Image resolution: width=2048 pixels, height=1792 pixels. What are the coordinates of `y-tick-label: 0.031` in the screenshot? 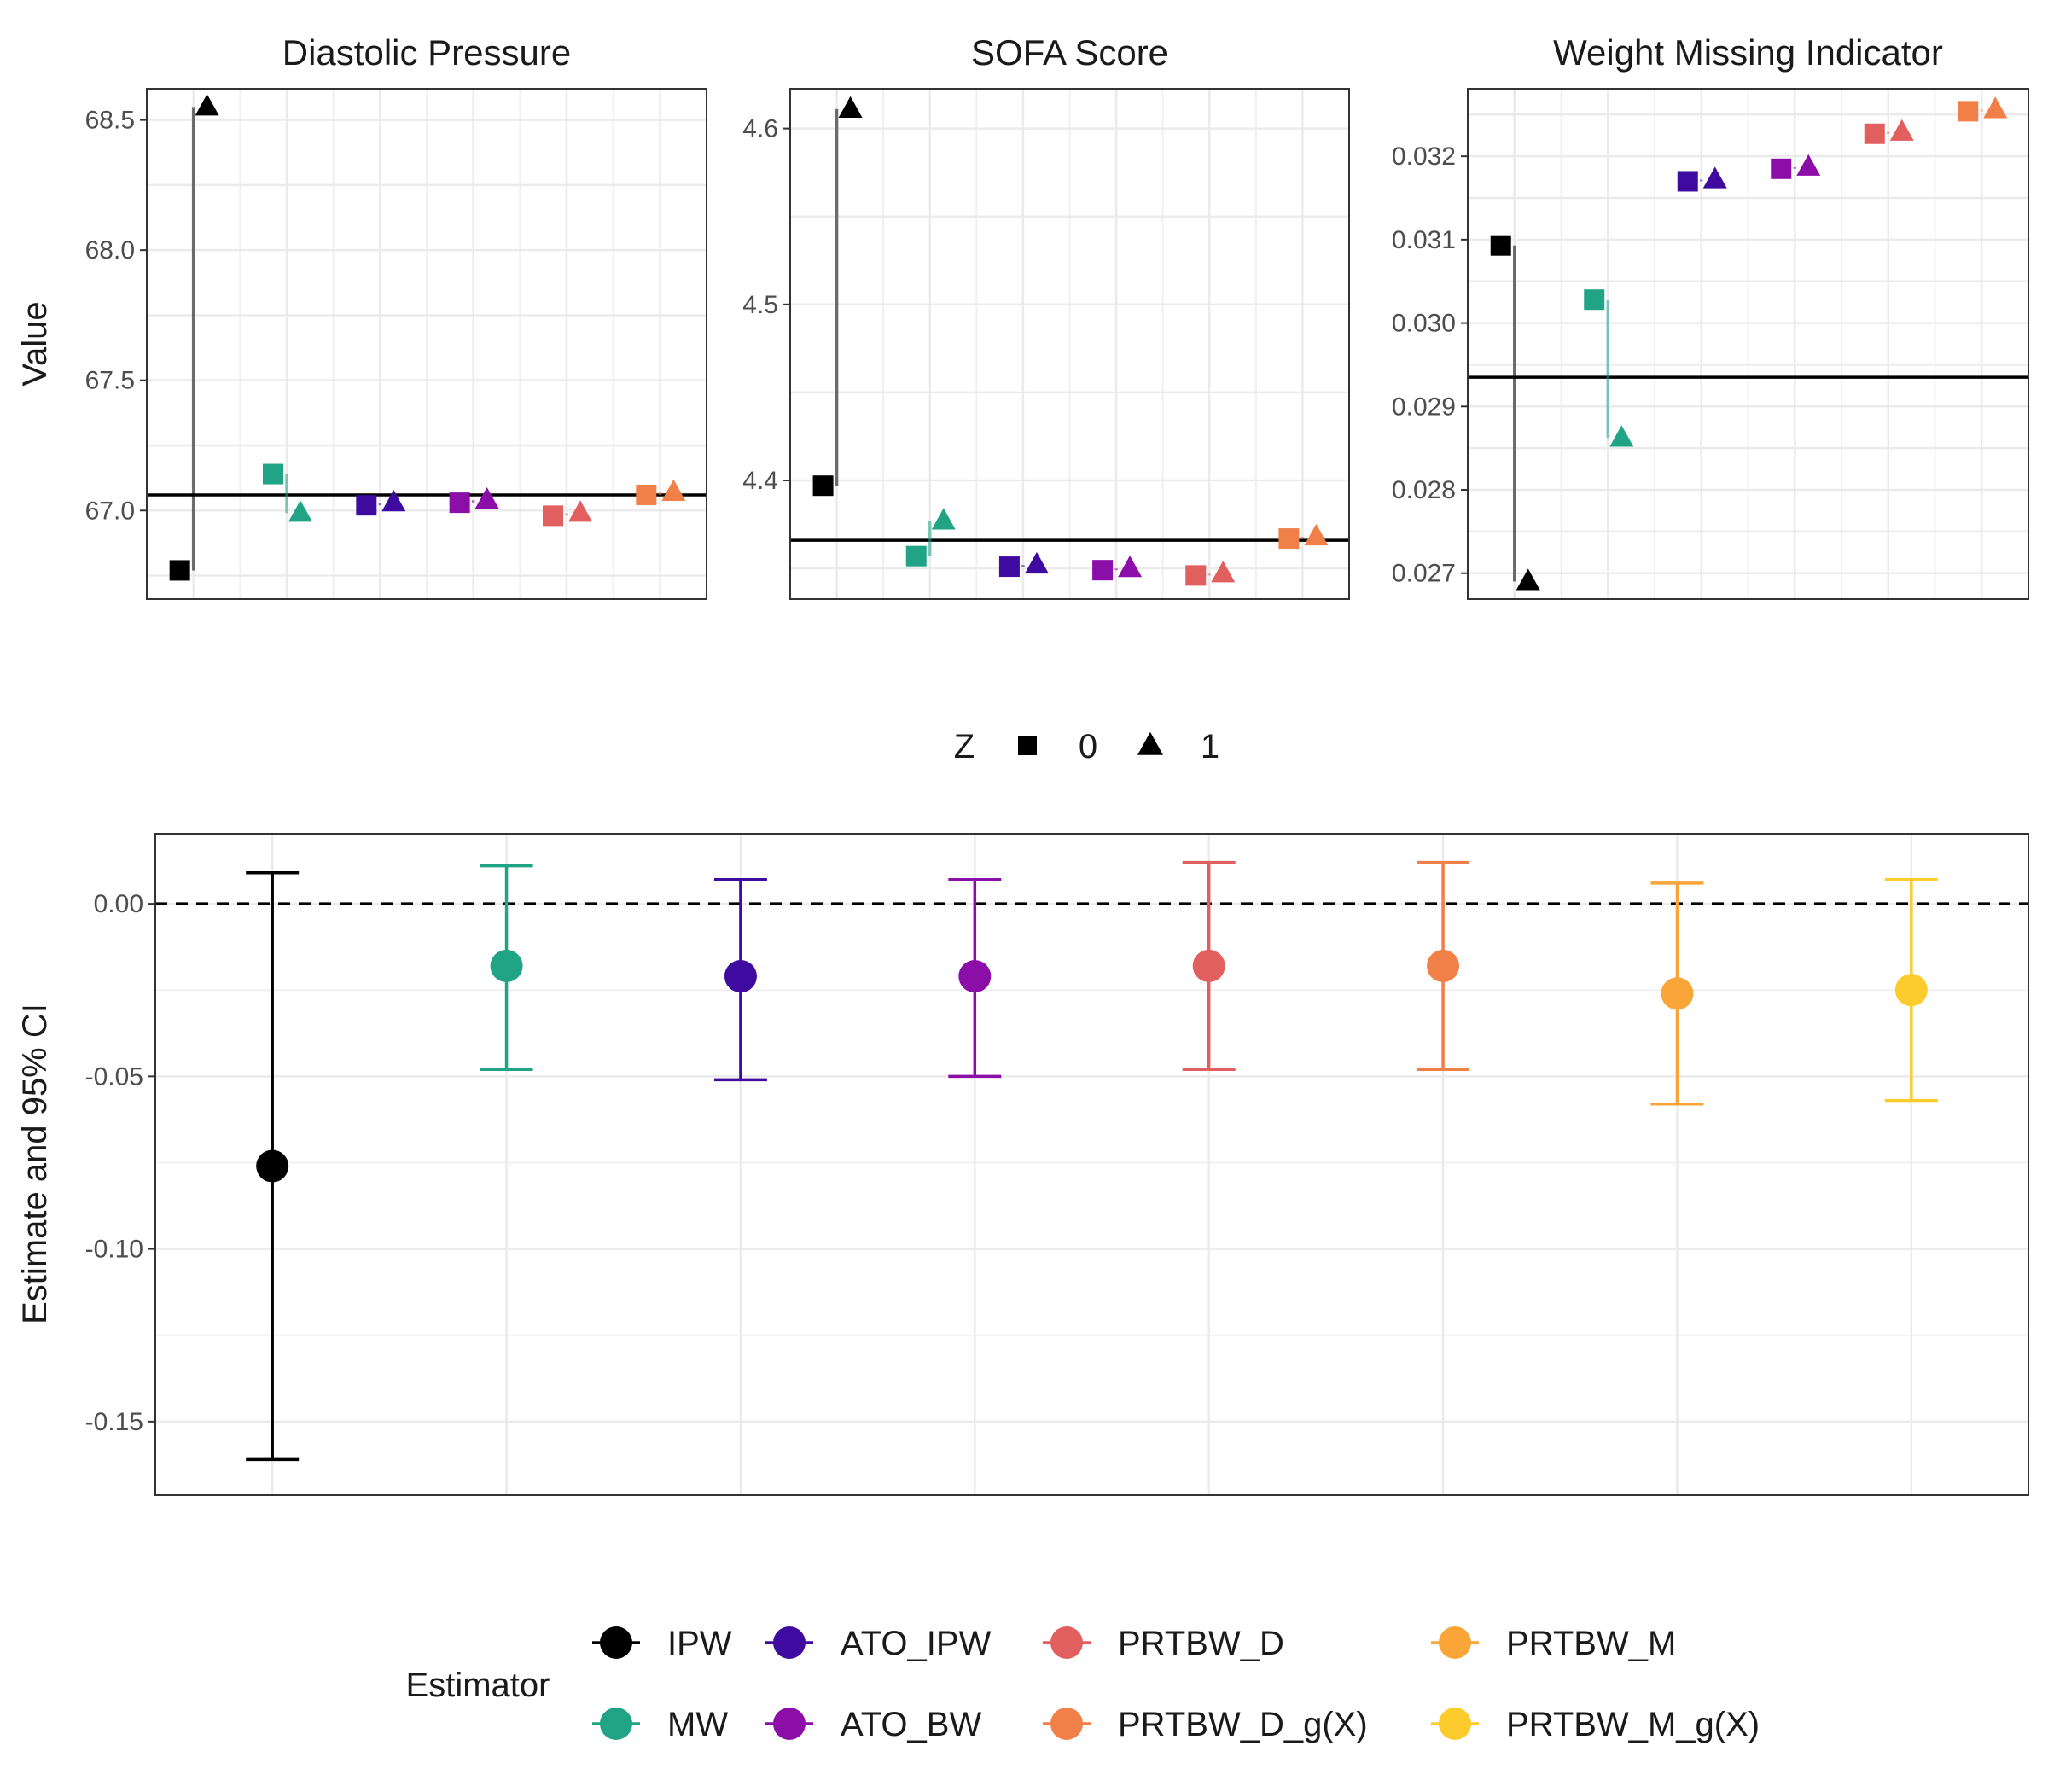 It's located at (1424, 240).